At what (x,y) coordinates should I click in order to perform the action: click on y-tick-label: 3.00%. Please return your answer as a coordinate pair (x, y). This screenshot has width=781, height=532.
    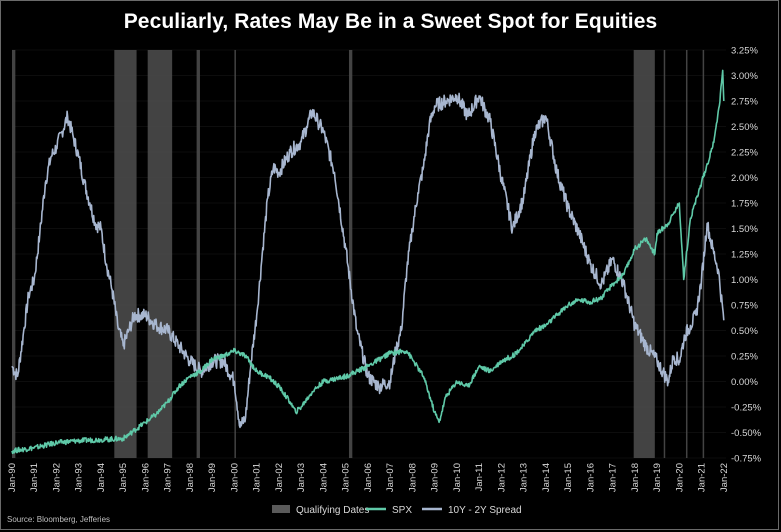
    Looking at the image, I should click on (744, 76).